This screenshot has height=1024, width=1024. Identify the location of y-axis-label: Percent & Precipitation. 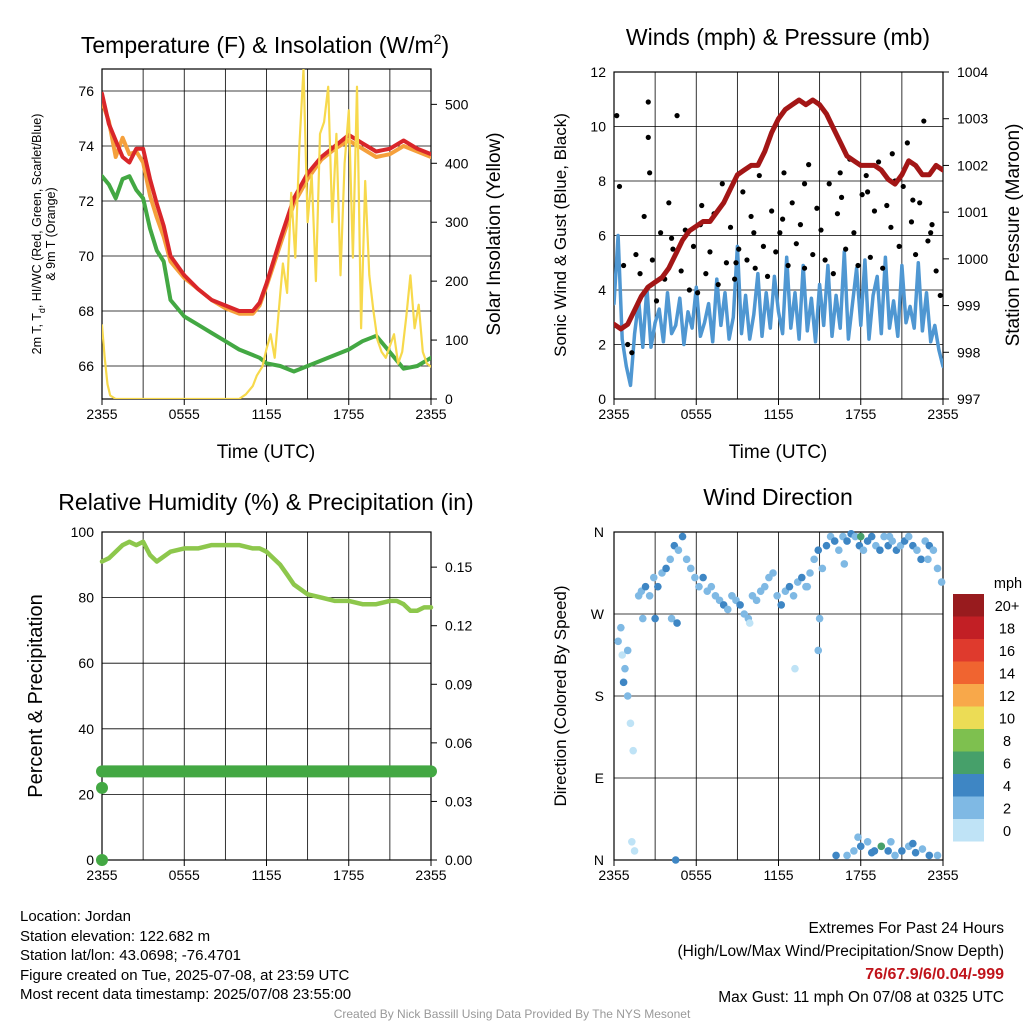
(36, 695).